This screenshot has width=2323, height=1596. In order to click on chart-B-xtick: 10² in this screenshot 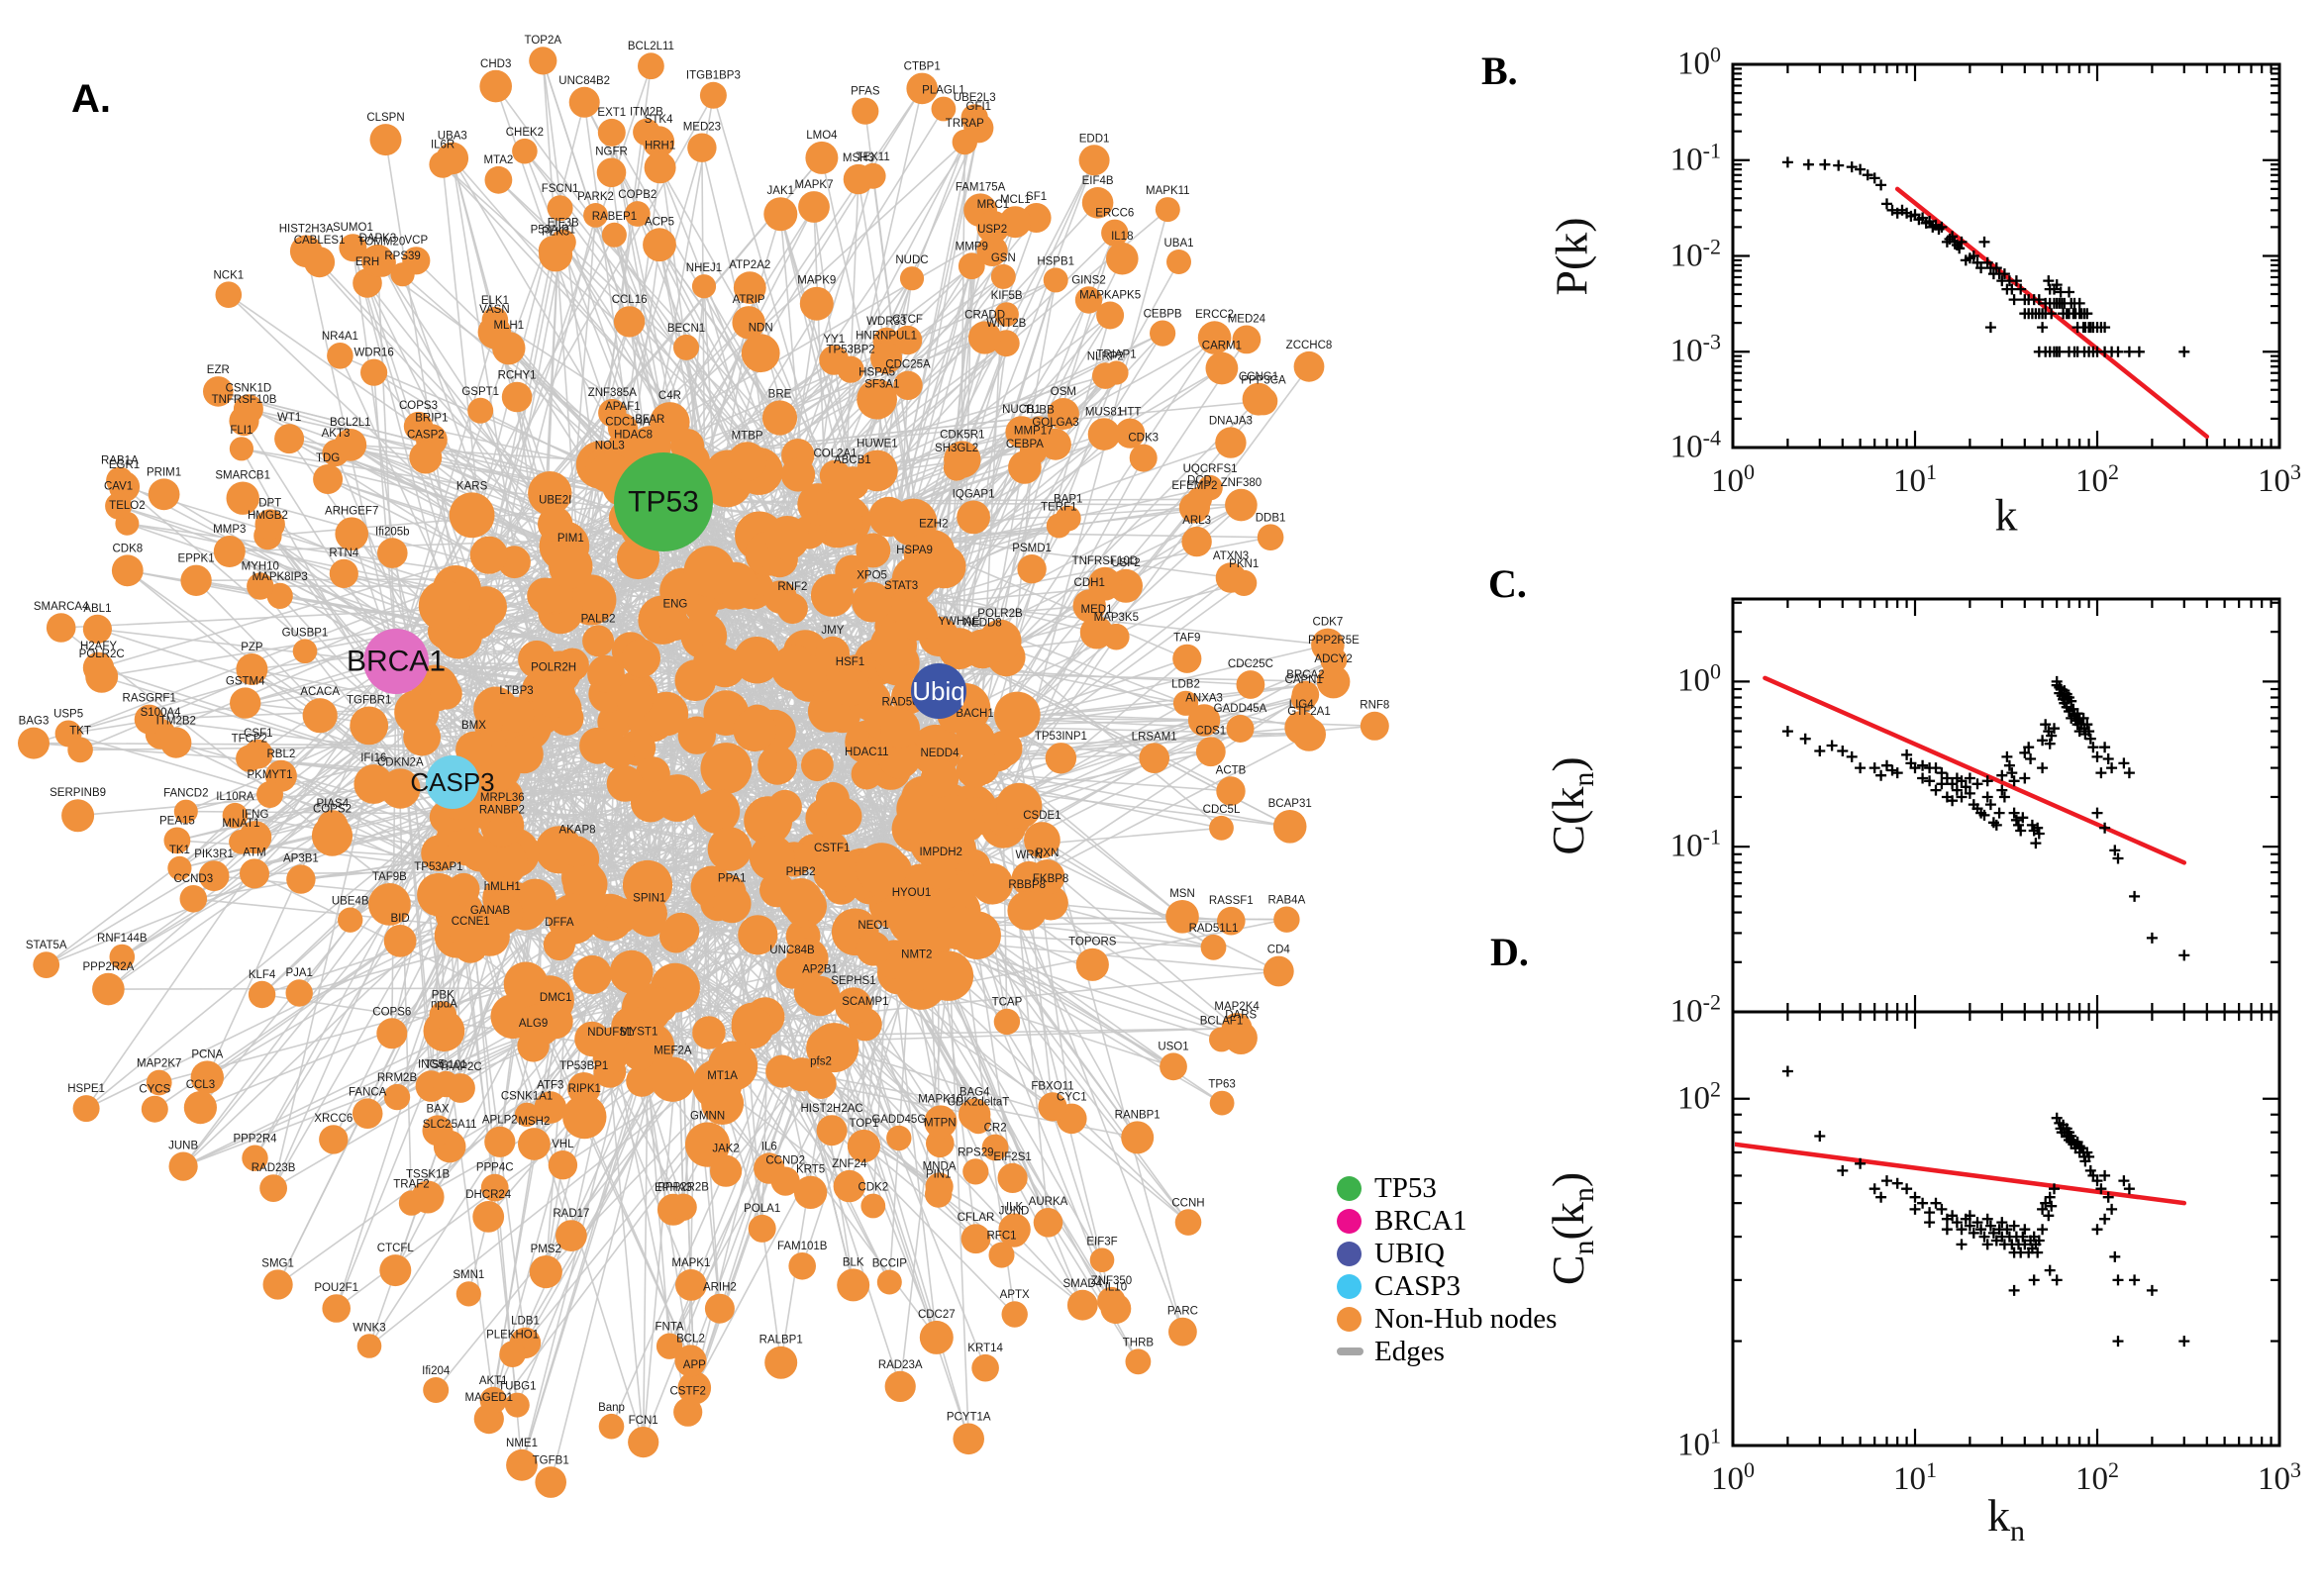, I will do `click(2097, 479)`.